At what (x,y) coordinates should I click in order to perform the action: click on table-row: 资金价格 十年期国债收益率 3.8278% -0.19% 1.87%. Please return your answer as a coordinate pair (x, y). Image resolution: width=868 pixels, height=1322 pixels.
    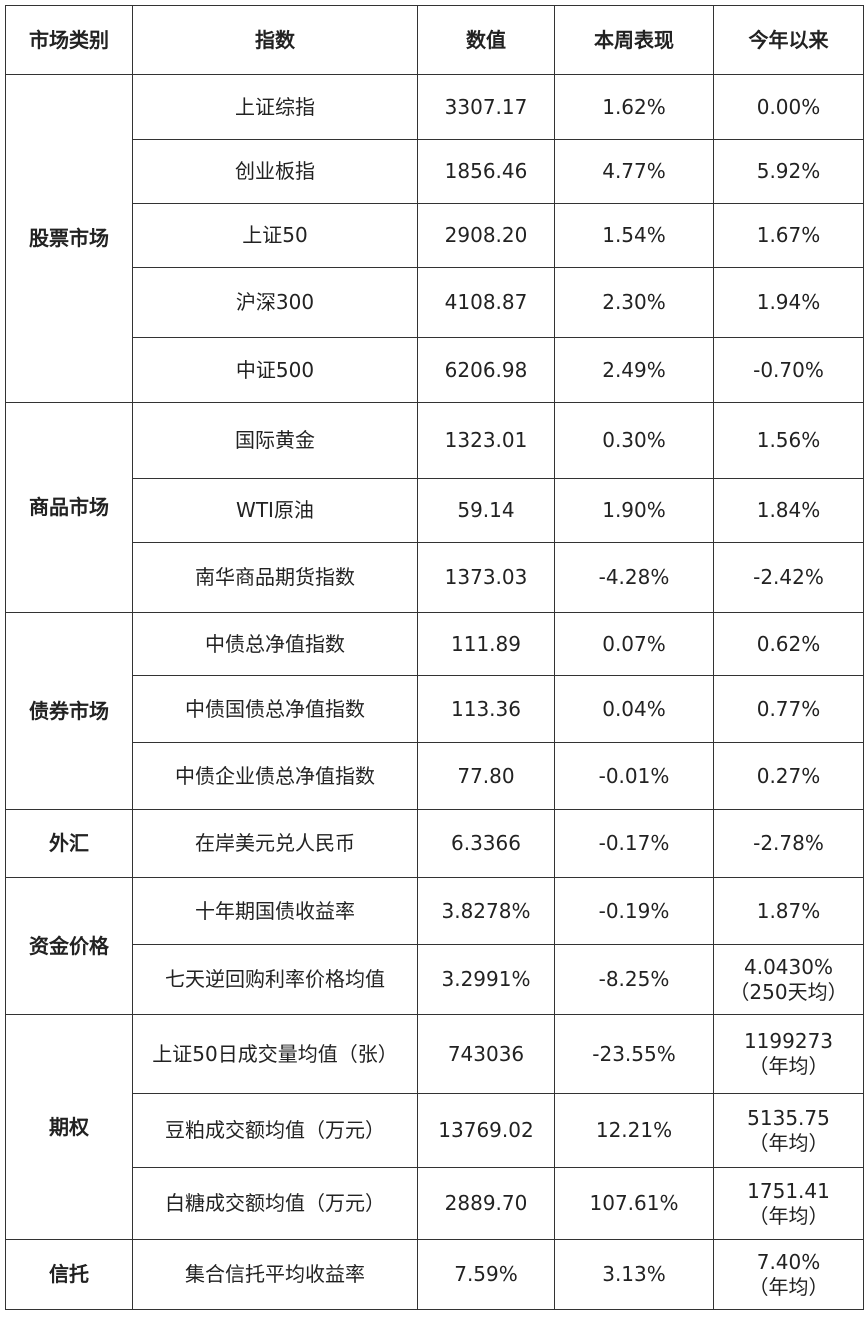
    Looking at the image, I should click on (434, 946).